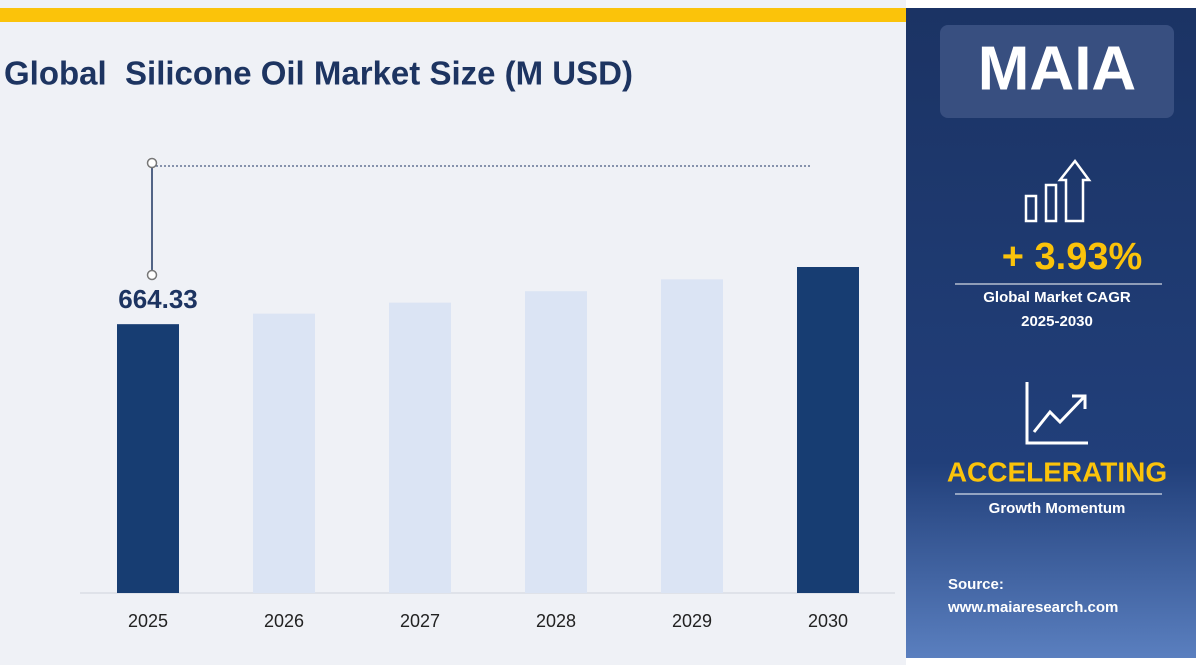 This screenshot has width=1196, height=670. I want to click on logo-box, so click(1057, 71).